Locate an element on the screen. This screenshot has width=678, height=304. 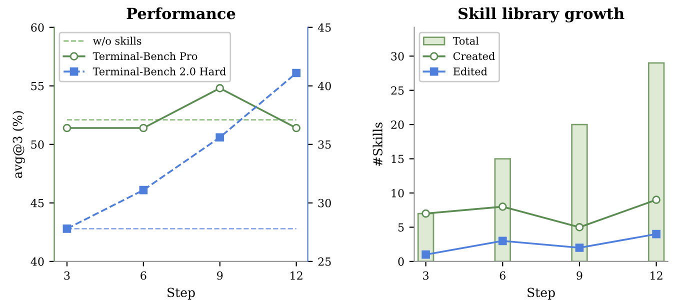
legend-label: Created is located at coordinates (474, 56).